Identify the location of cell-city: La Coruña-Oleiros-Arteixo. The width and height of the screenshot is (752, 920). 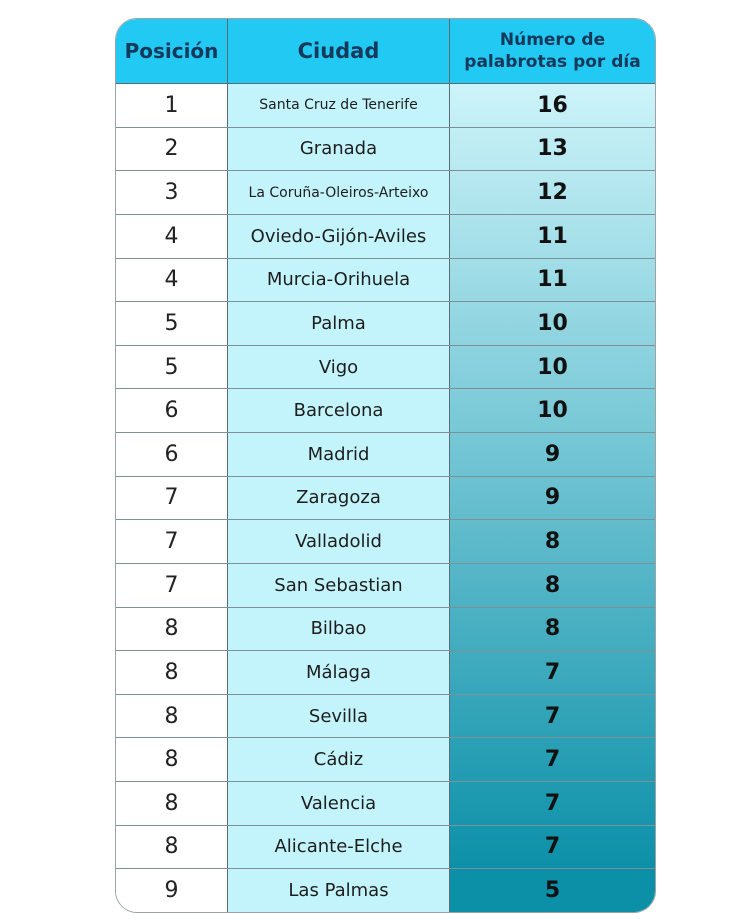
(339, 192).